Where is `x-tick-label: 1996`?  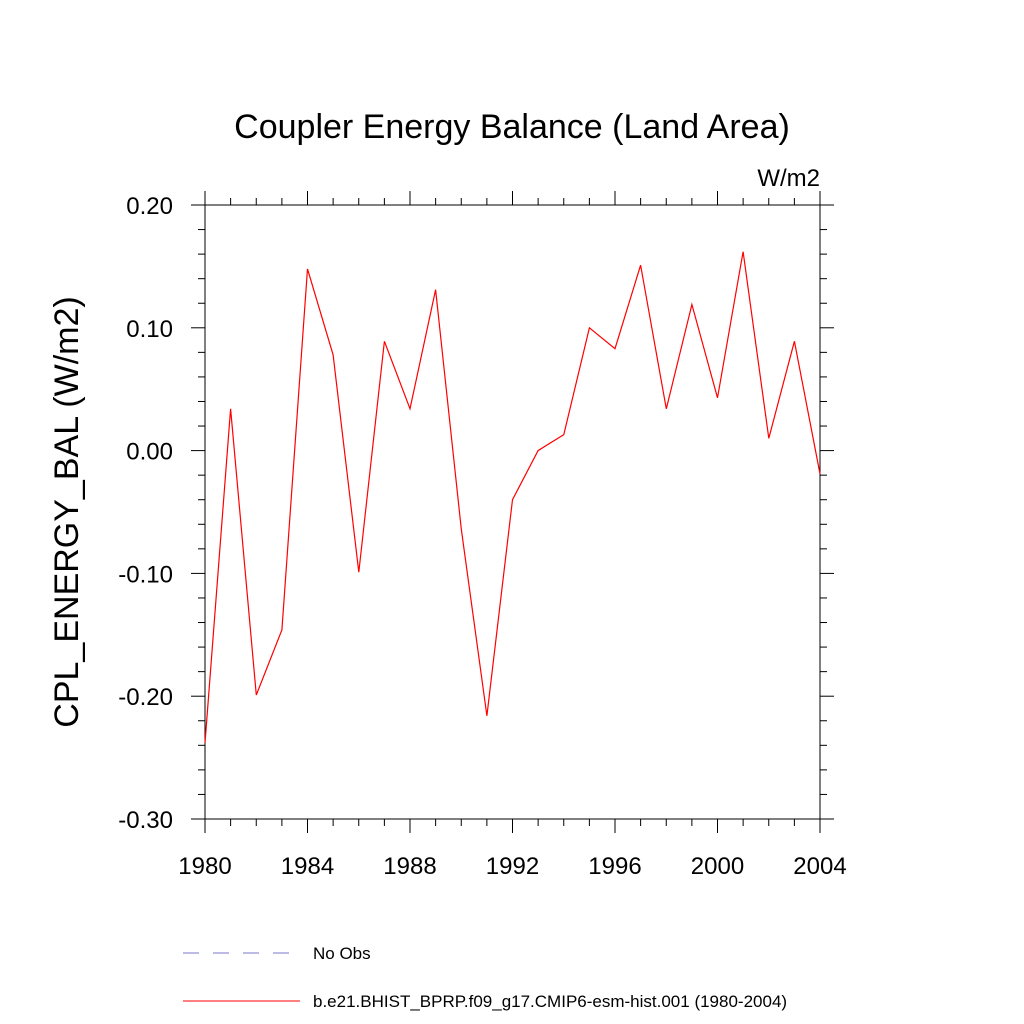
x-tick-label: 1996 is located at coordinates (614, 866).